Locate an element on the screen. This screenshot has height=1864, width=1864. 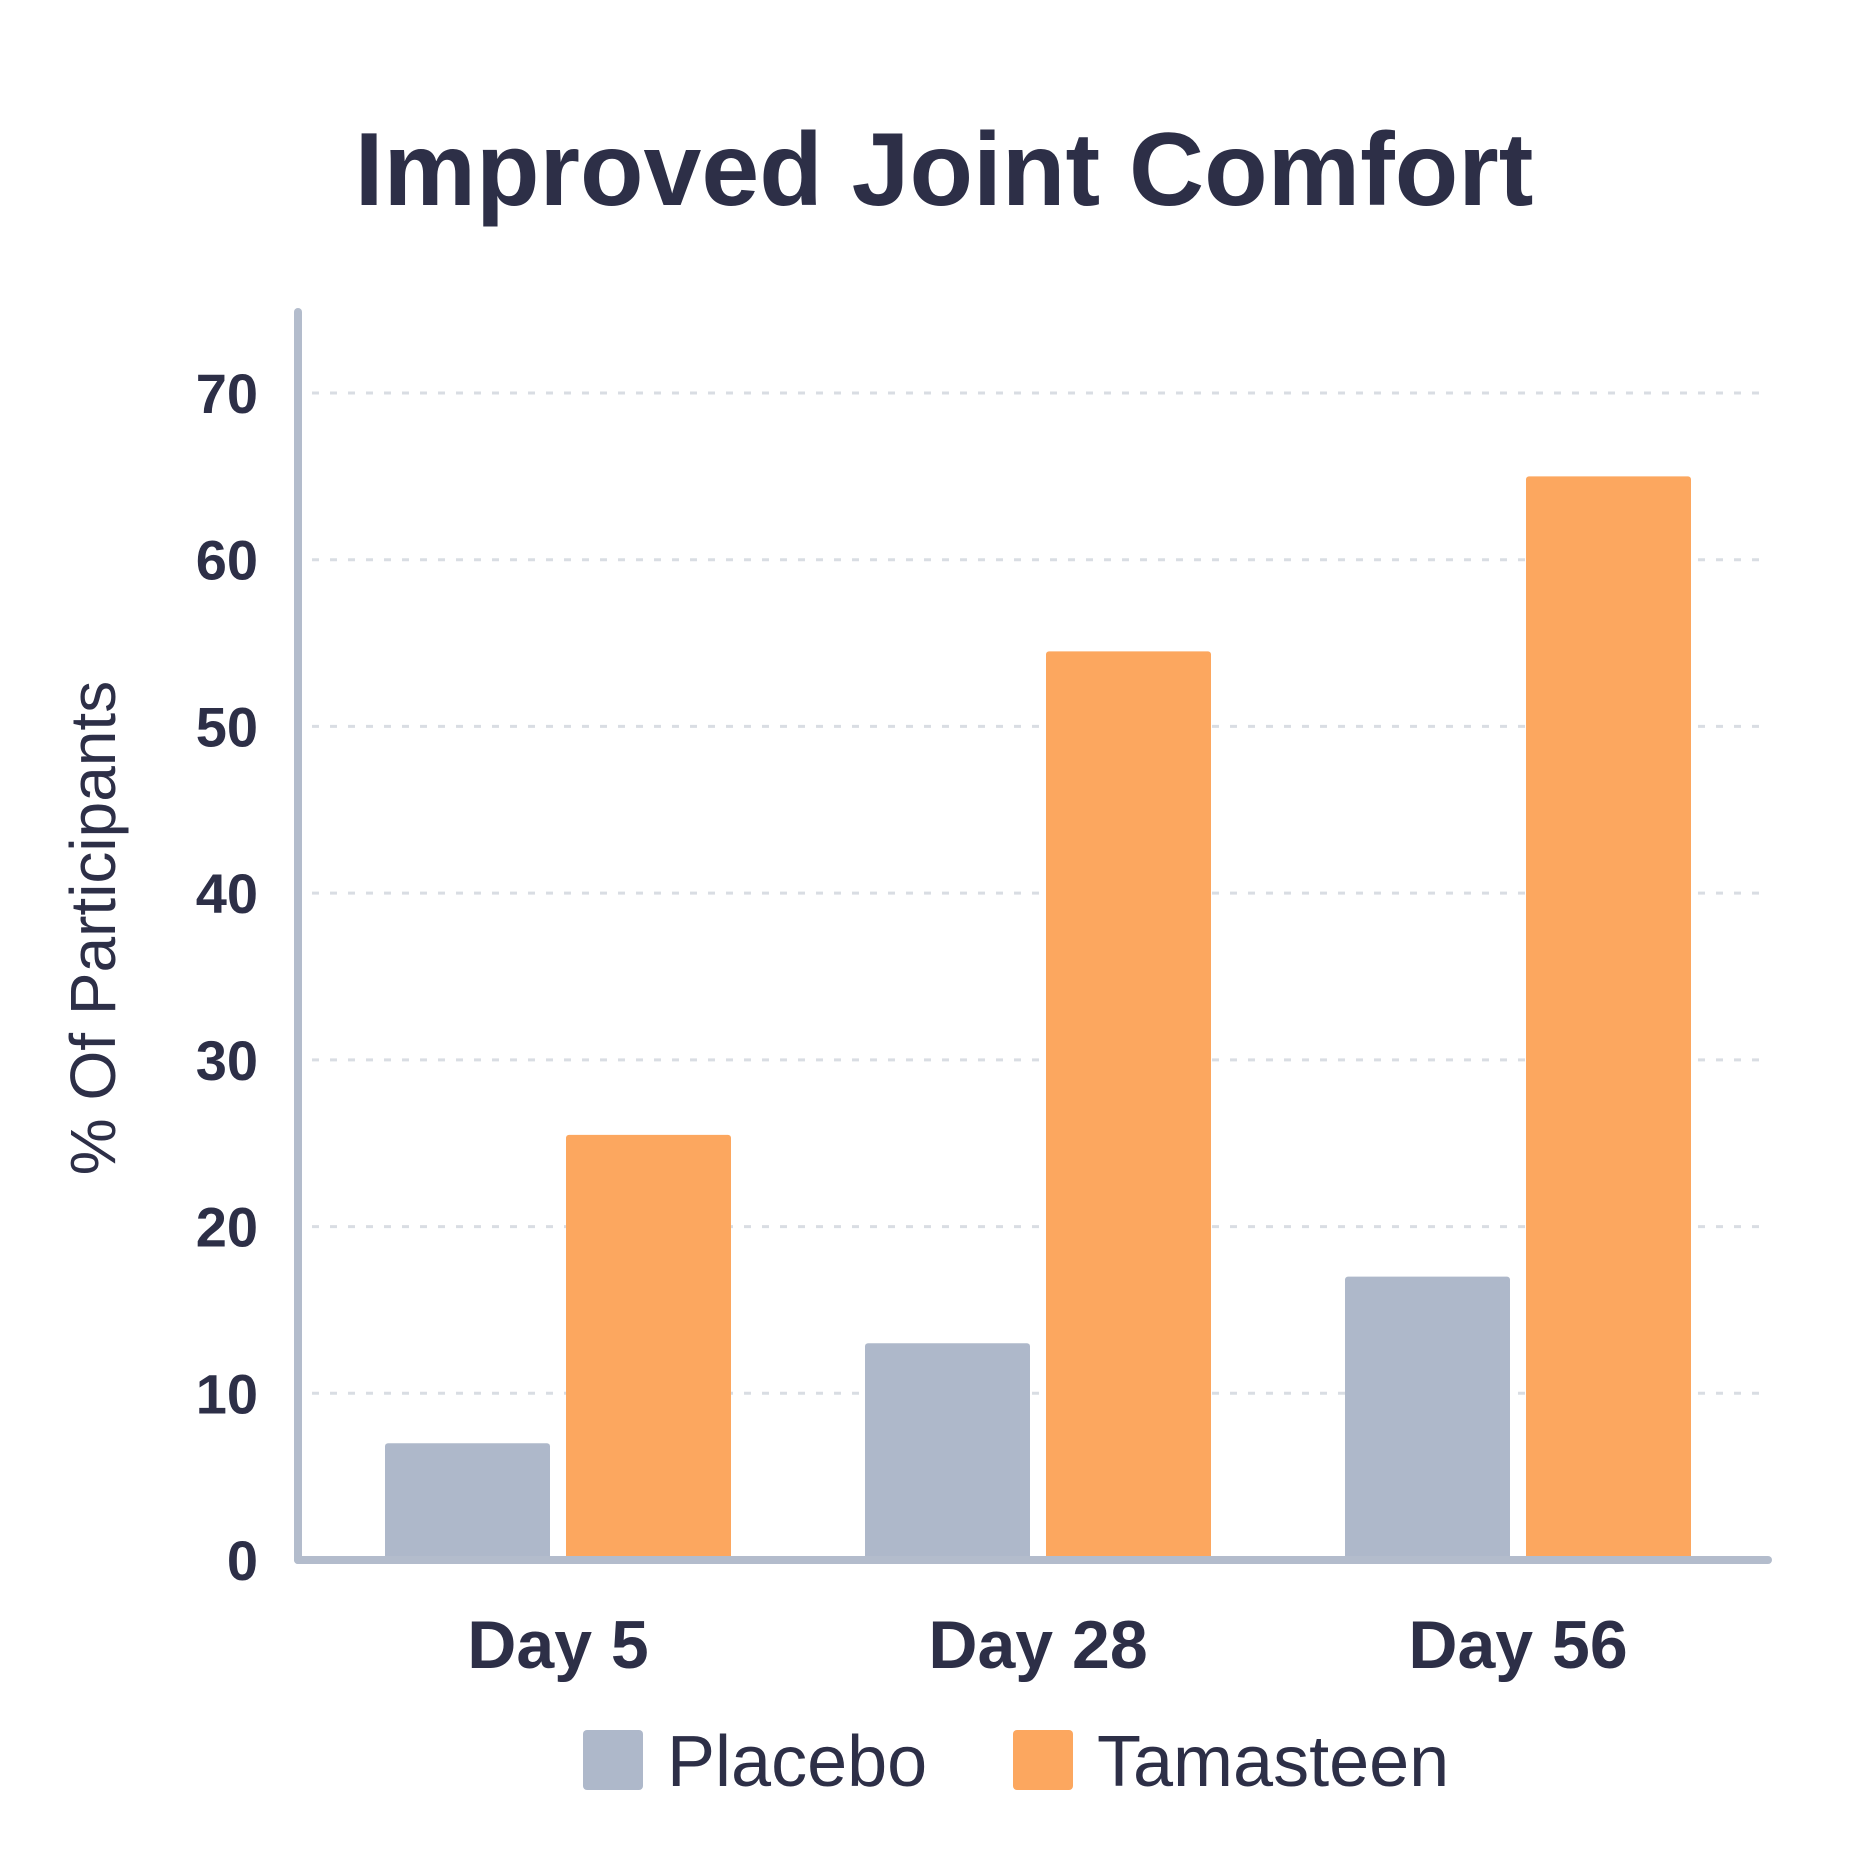
legend-item-tamasteen: Tamasteen is located at coordinates (1231, 1762).